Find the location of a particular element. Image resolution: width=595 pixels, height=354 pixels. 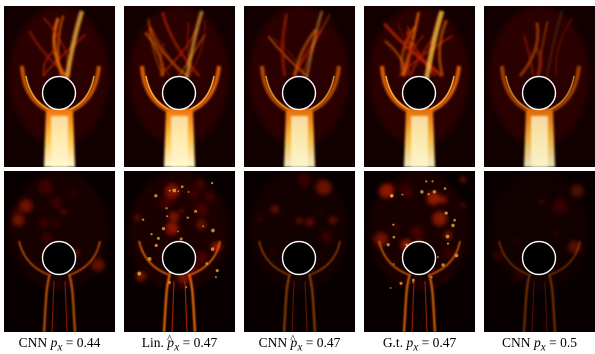

caption-3: CNN p^x = 0.47 is located at coordinates (299, 343).